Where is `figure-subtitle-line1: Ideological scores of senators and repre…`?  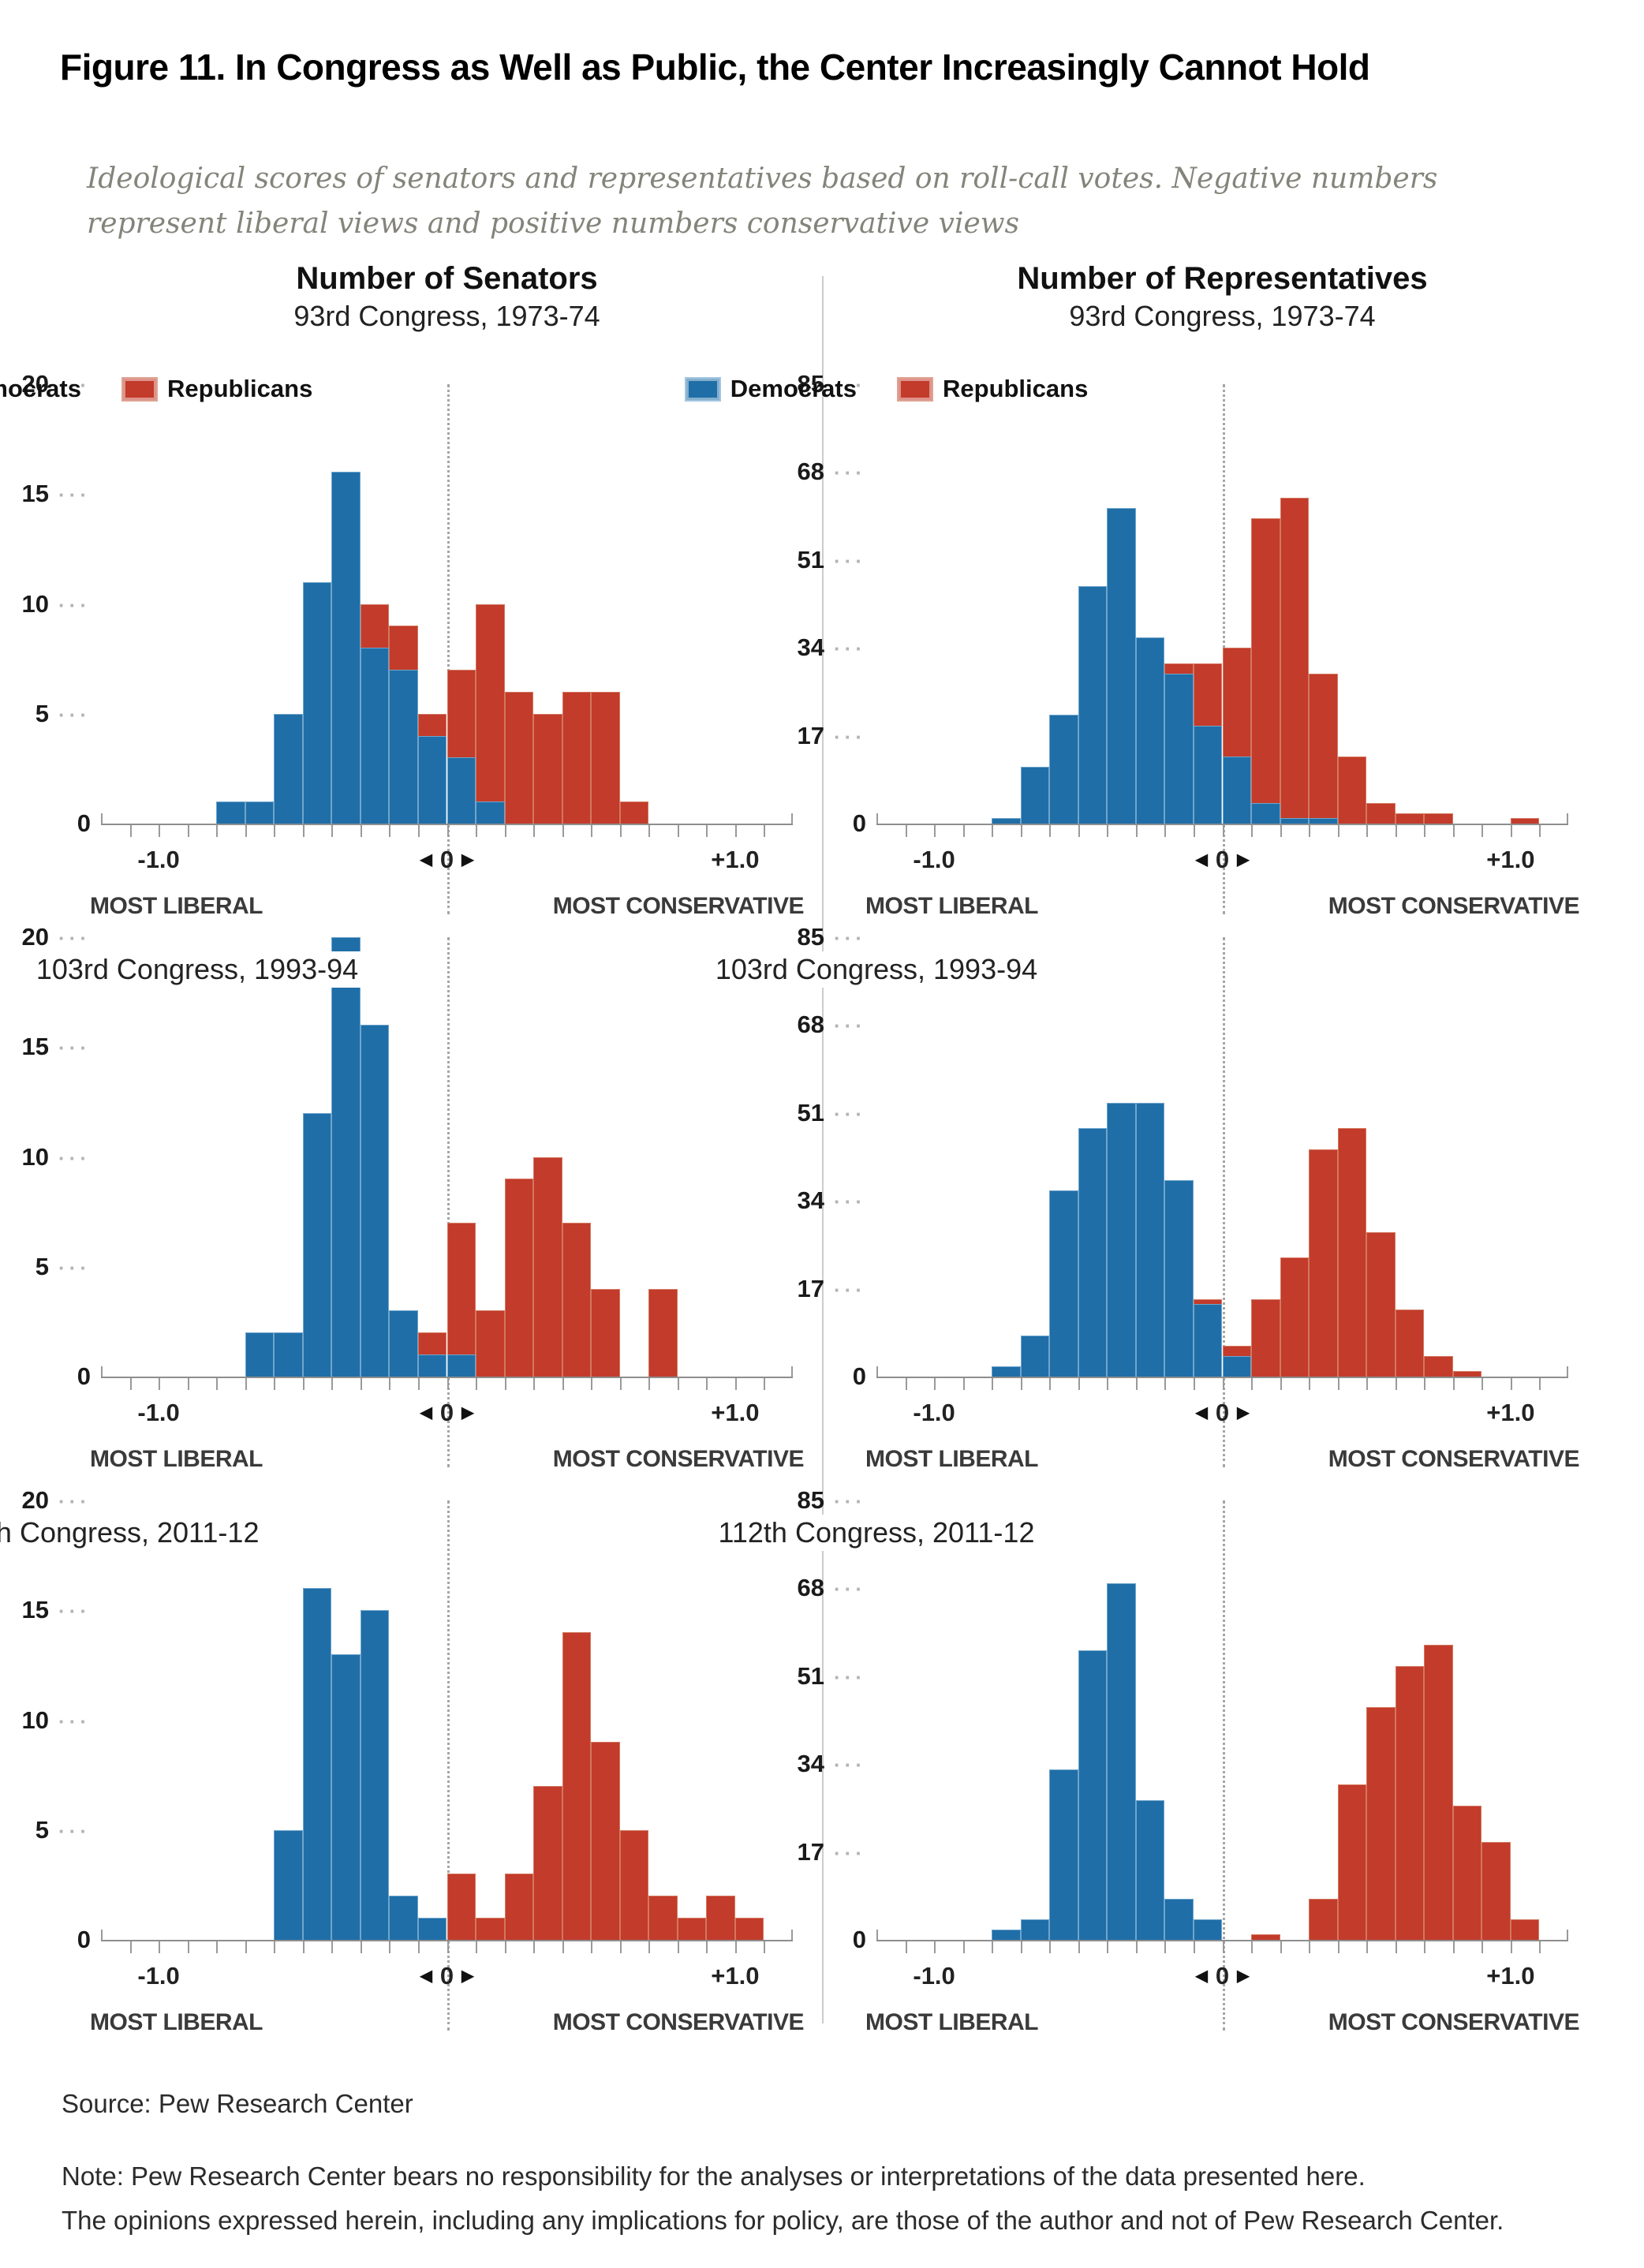 figure-subtitle-line1: Ideological scores of senators and repre… is located at coordinates (762, 179).